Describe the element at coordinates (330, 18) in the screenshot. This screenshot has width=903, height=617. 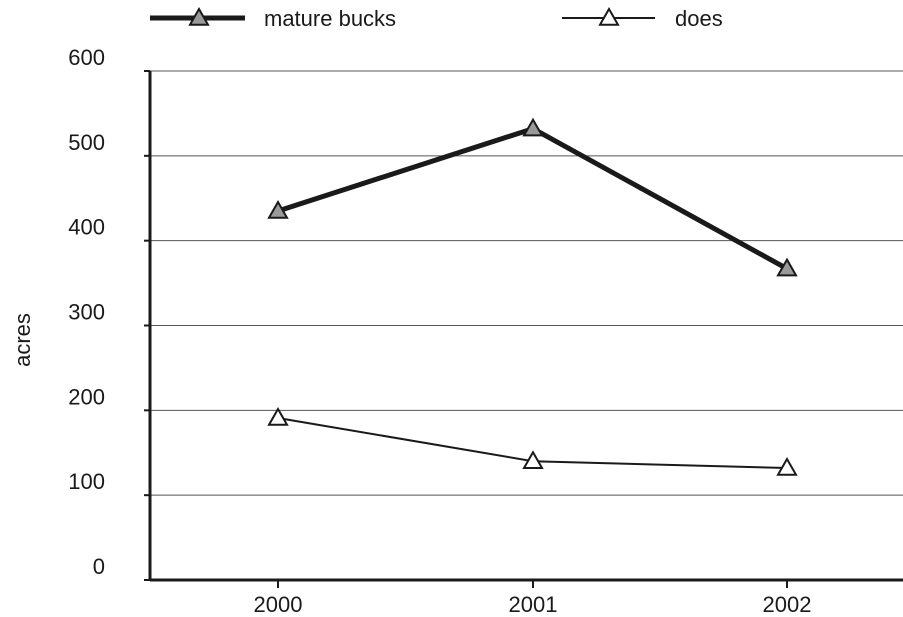
I see `legend-label-1: mature bucks` at that location.